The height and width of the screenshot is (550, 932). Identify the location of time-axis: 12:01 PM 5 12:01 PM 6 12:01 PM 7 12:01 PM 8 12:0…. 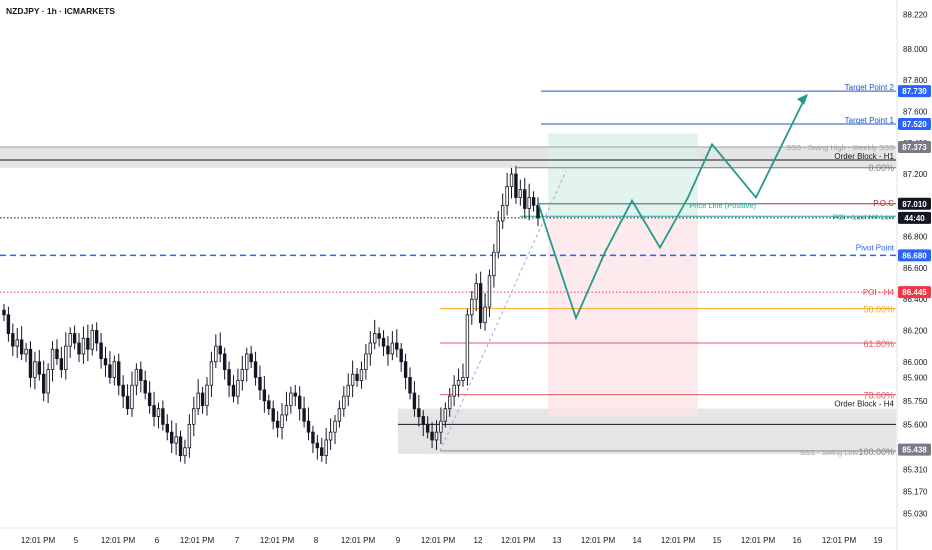
(452, 540).